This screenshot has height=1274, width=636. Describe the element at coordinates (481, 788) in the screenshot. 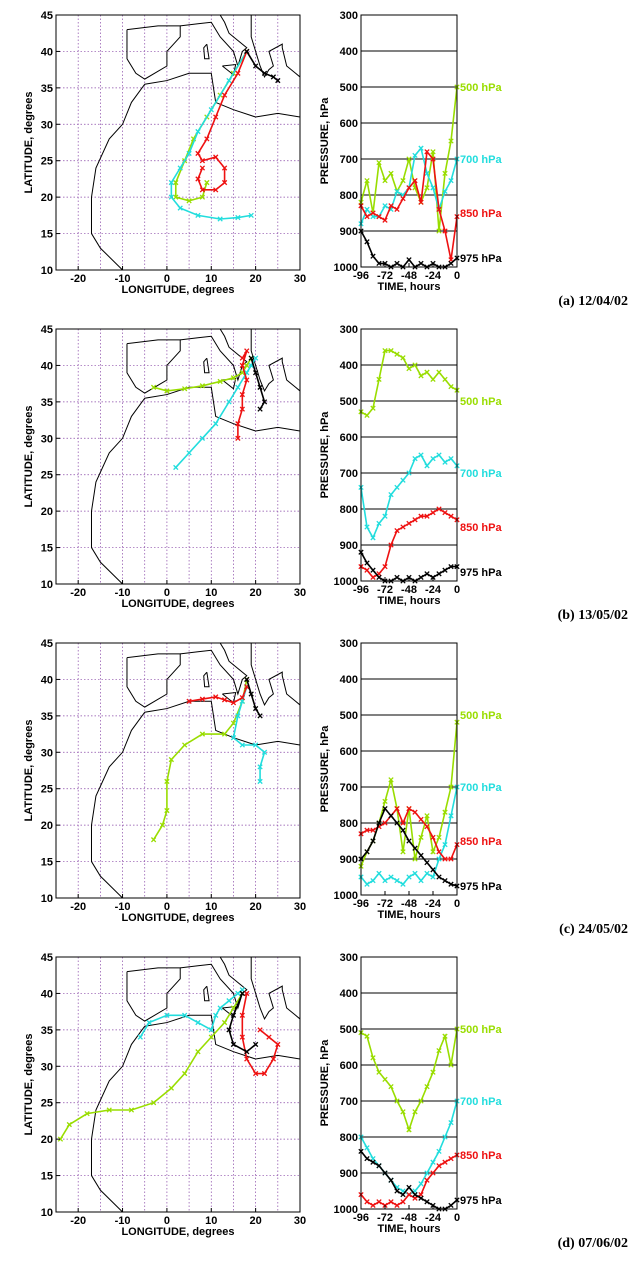

I see `series-label: 700 hPa` at that location.